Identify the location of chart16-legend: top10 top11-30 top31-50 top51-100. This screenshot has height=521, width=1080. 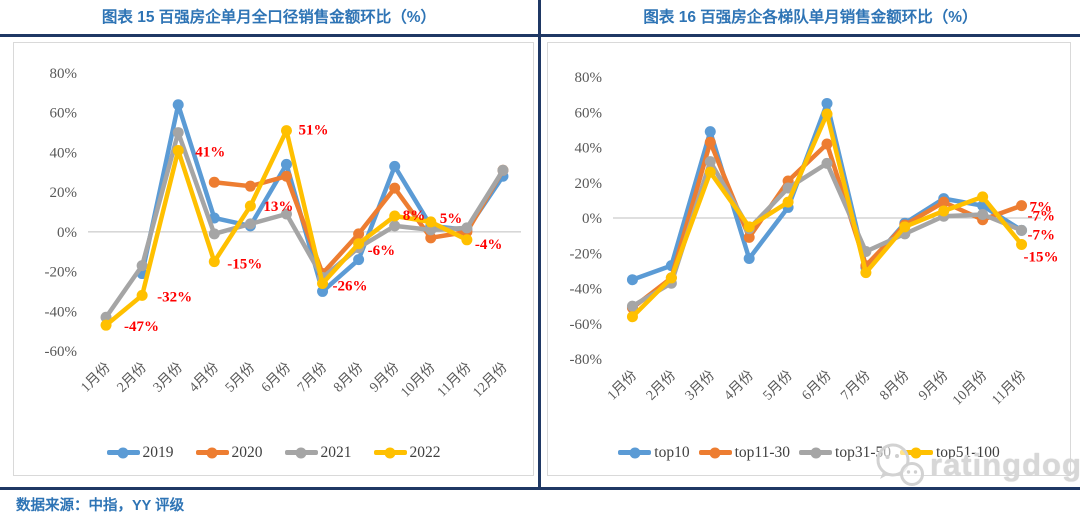
(809, 453).